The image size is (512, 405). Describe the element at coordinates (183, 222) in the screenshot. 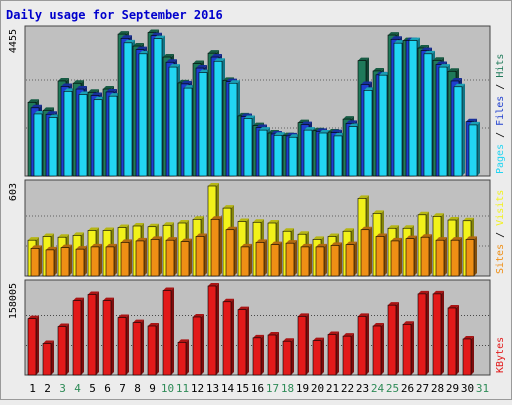

I see `bar-visits-day-11-top` at that location.